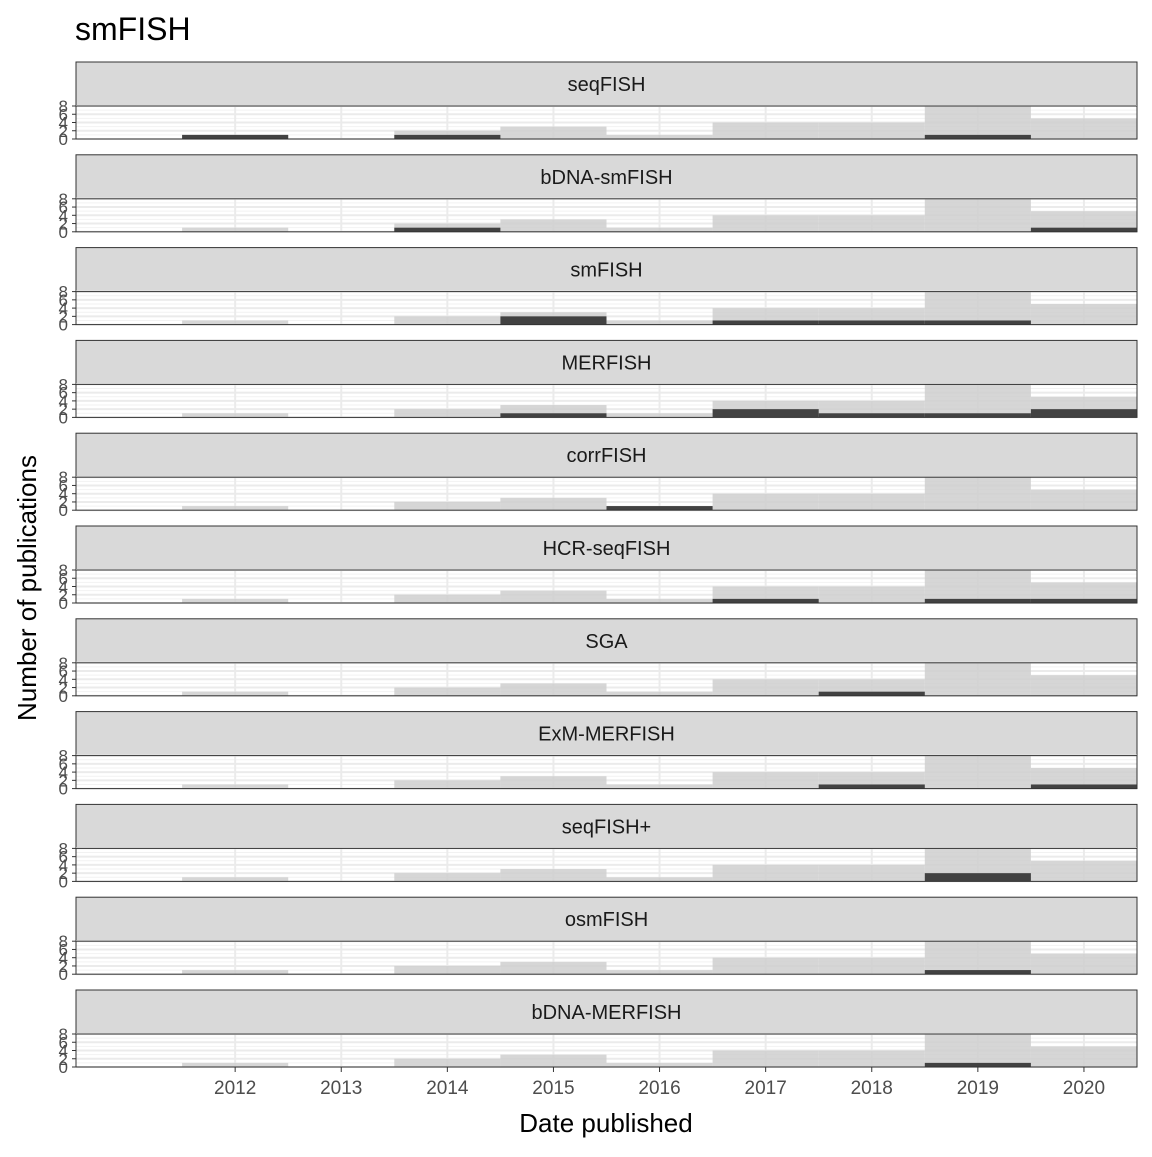 Image resolution: width=1152 pixels, height=1157 pixels. What do you see at coordinates (606, 827) in the screenshot?
I see `facet-label: seqFISH+` at bounding box center [606, 827].